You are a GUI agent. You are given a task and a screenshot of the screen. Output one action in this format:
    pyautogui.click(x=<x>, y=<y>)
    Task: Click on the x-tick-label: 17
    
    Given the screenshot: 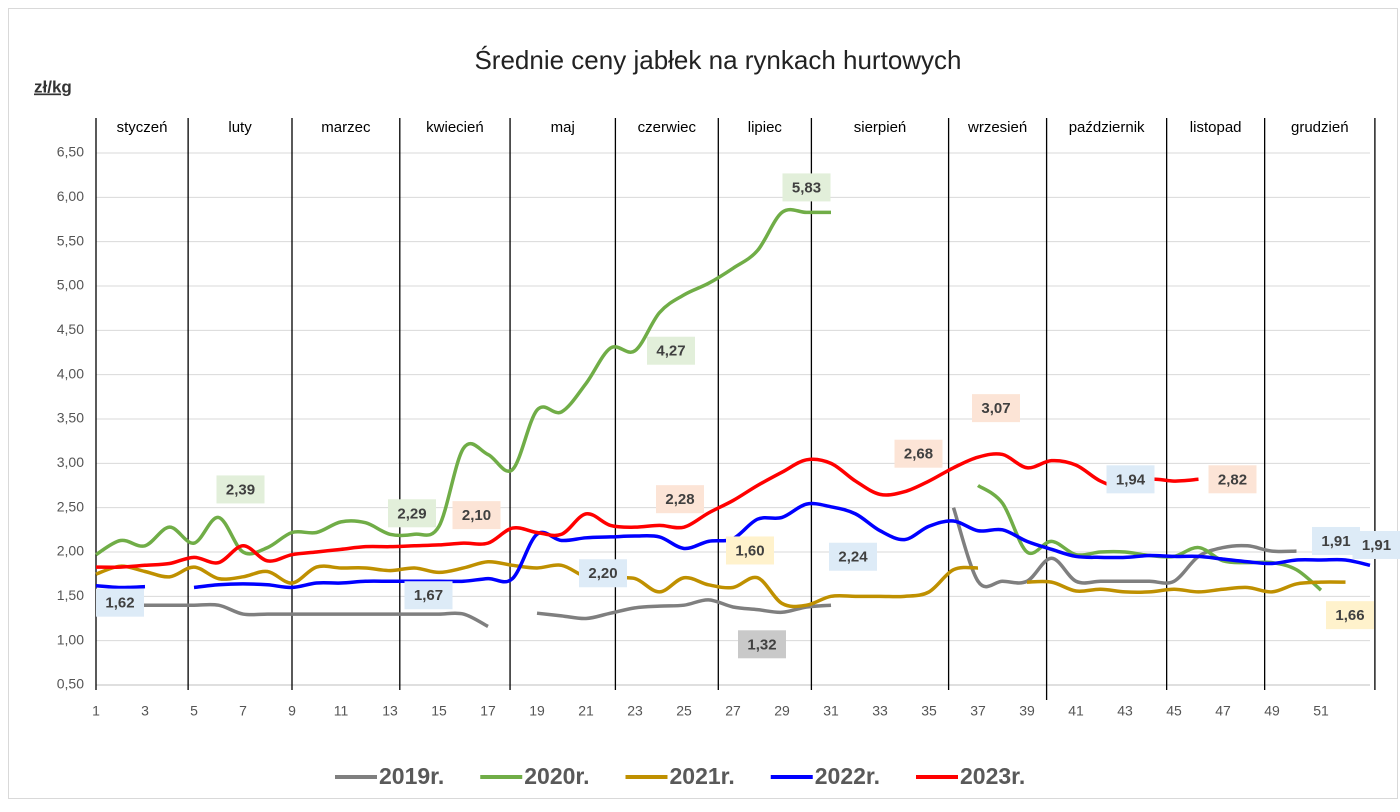 What is the action you would take?
    pyautogui.click(x=488, y=711)
    